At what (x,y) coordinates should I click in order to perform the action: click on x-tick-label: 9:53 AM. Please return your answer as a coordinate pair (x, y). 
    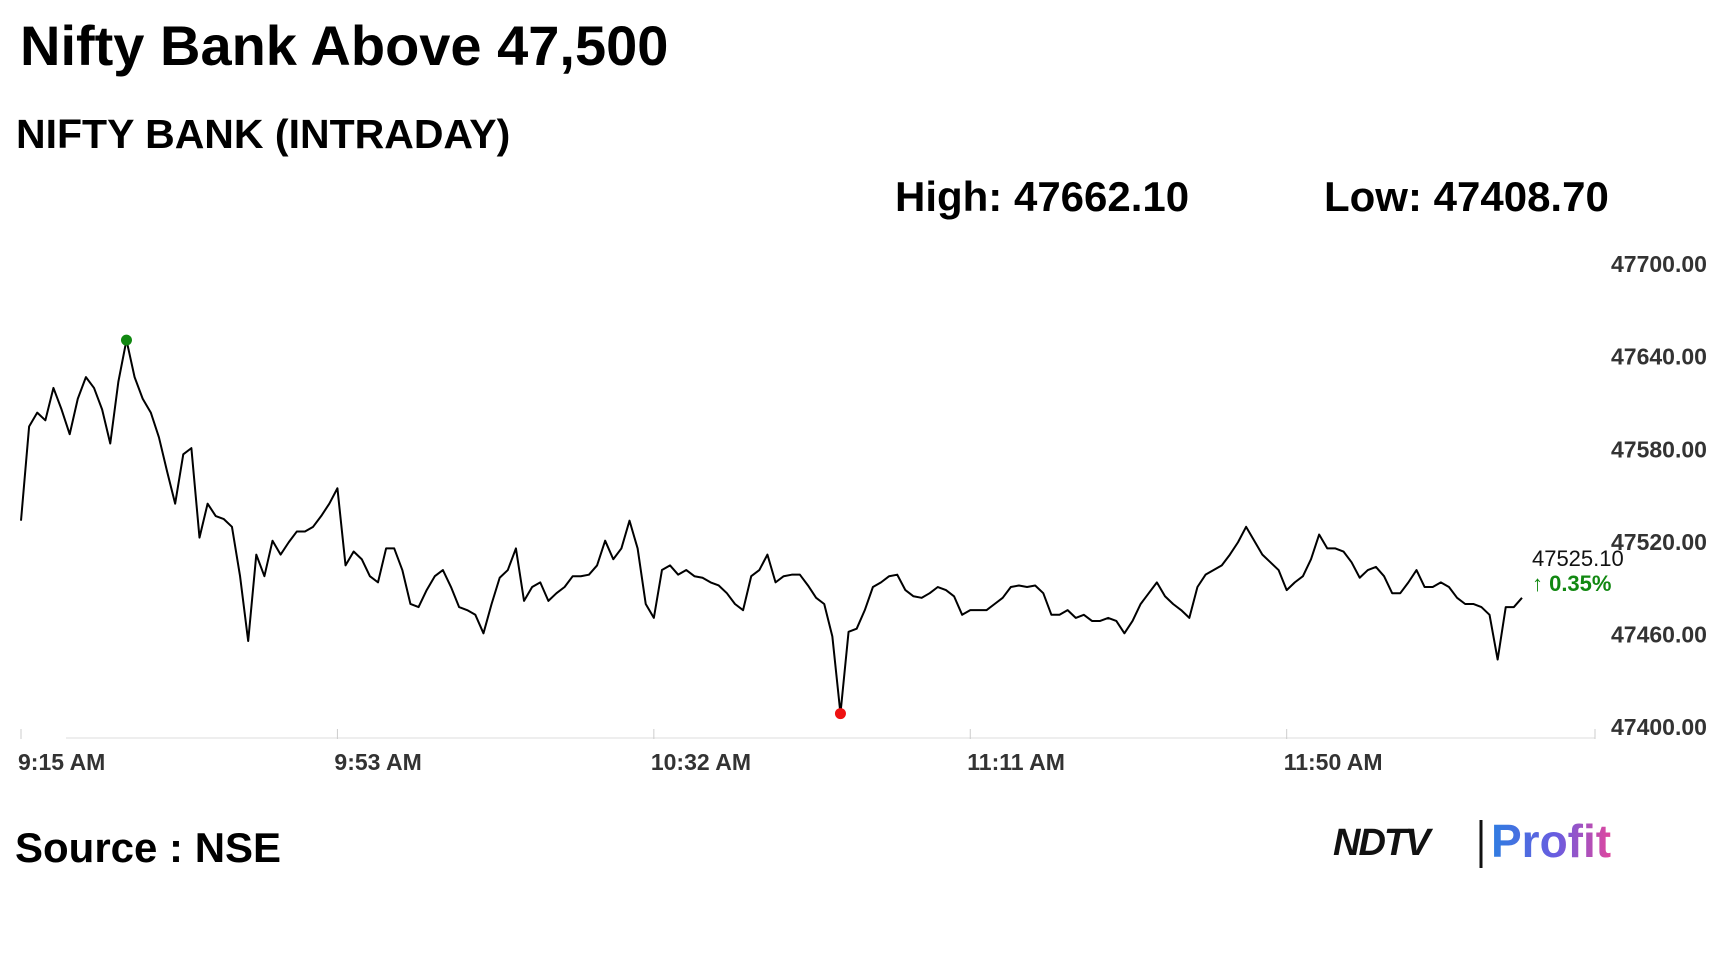
    Looking at the image, I should click on (377, 762).